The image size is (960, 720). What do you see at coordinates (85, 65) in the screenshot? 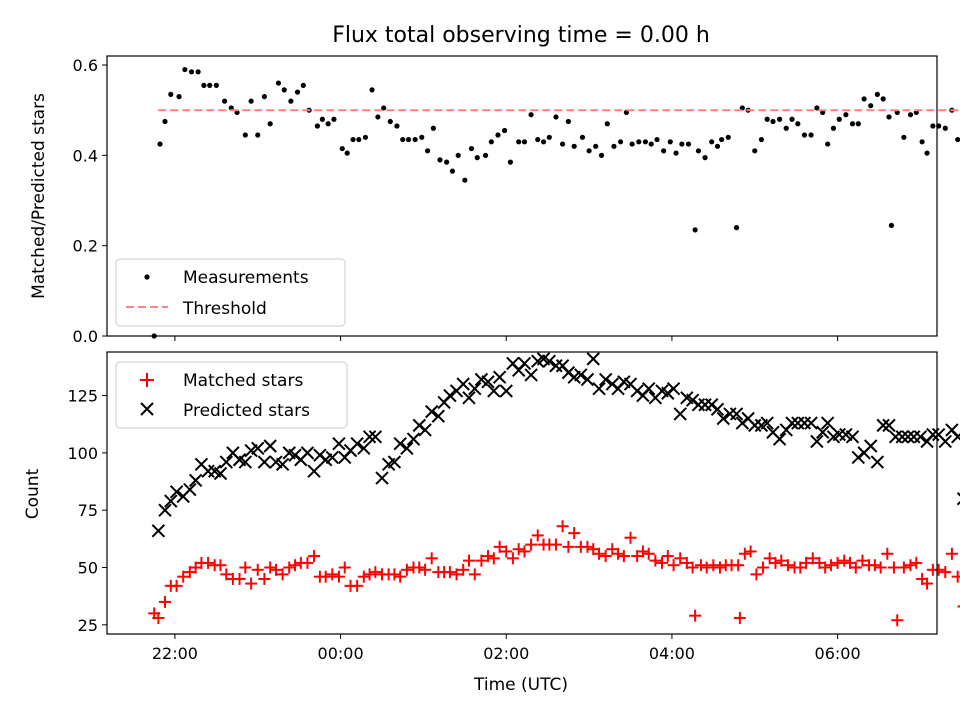
I see `top-y-tick-label: 0.6` at bounding box center [85, 65].